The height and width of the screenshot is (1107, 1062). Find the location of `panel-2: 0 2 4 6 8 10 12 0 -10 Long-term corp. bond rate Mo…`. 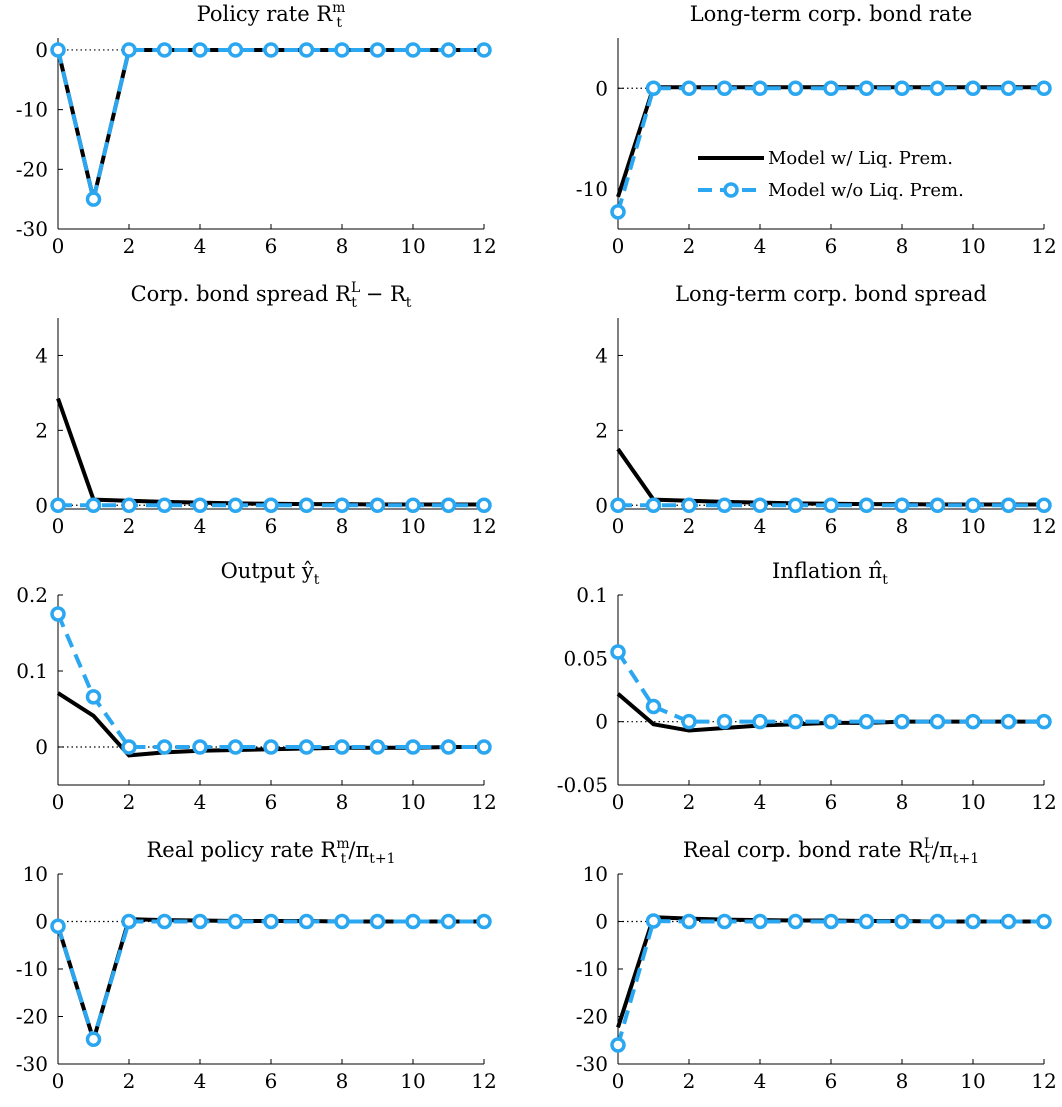

panel-2: 0 2 4 6 8 10 12 0 -10 Long-term corp. bond rate Mo… is located at coordinates (816, 130).